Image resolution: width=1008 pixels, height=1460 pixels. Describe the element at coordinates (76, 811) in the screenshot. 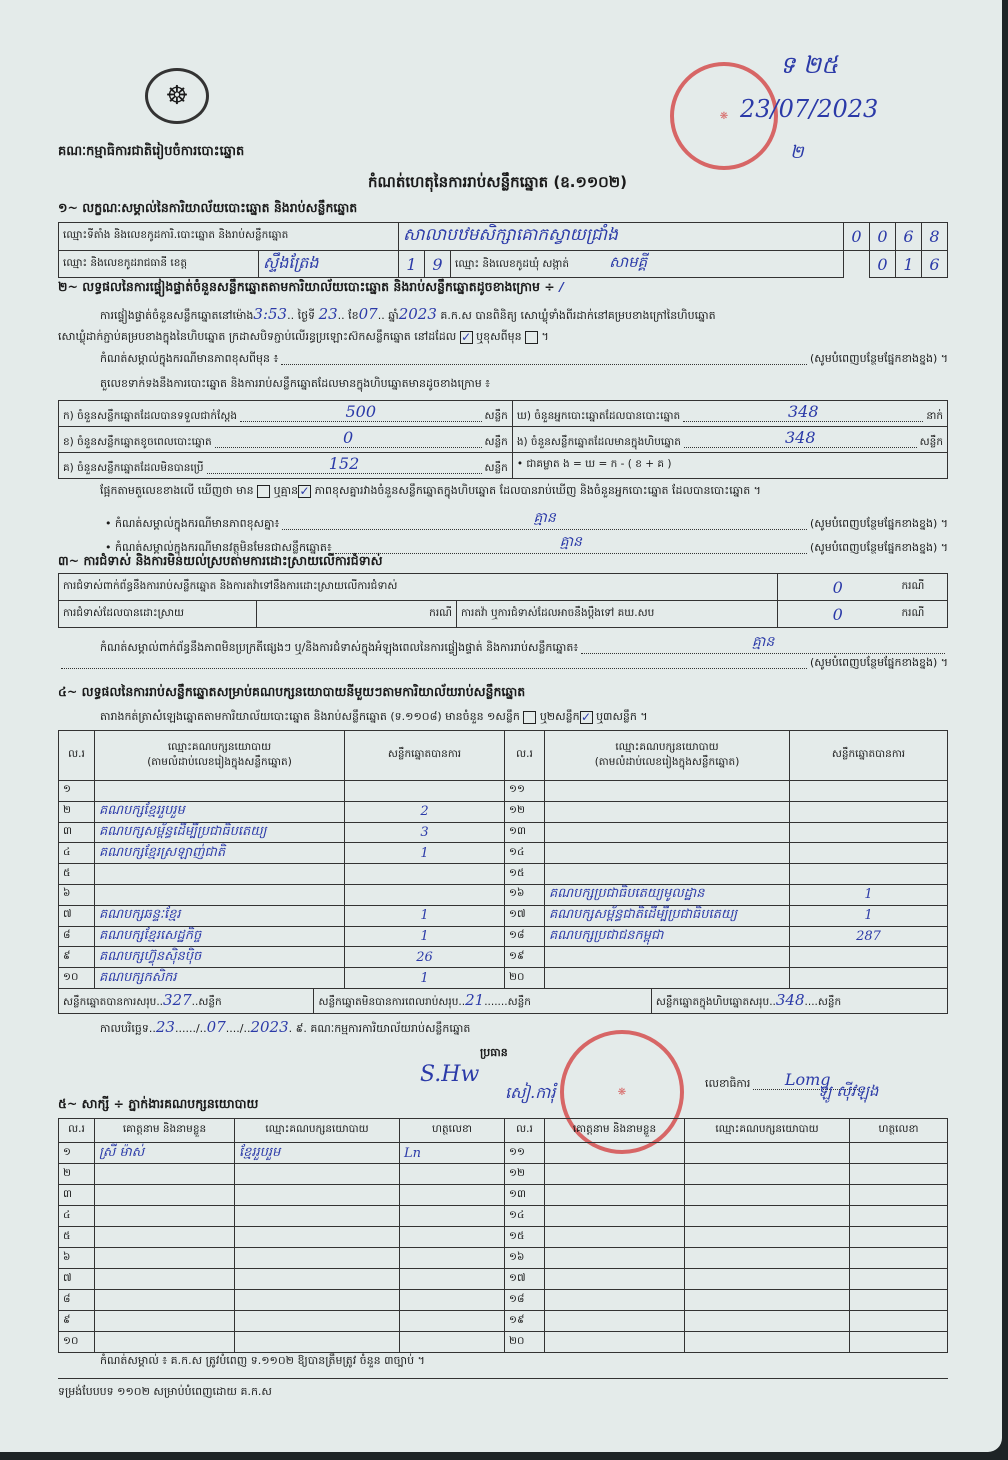

I see `party-no: ២` at that location.